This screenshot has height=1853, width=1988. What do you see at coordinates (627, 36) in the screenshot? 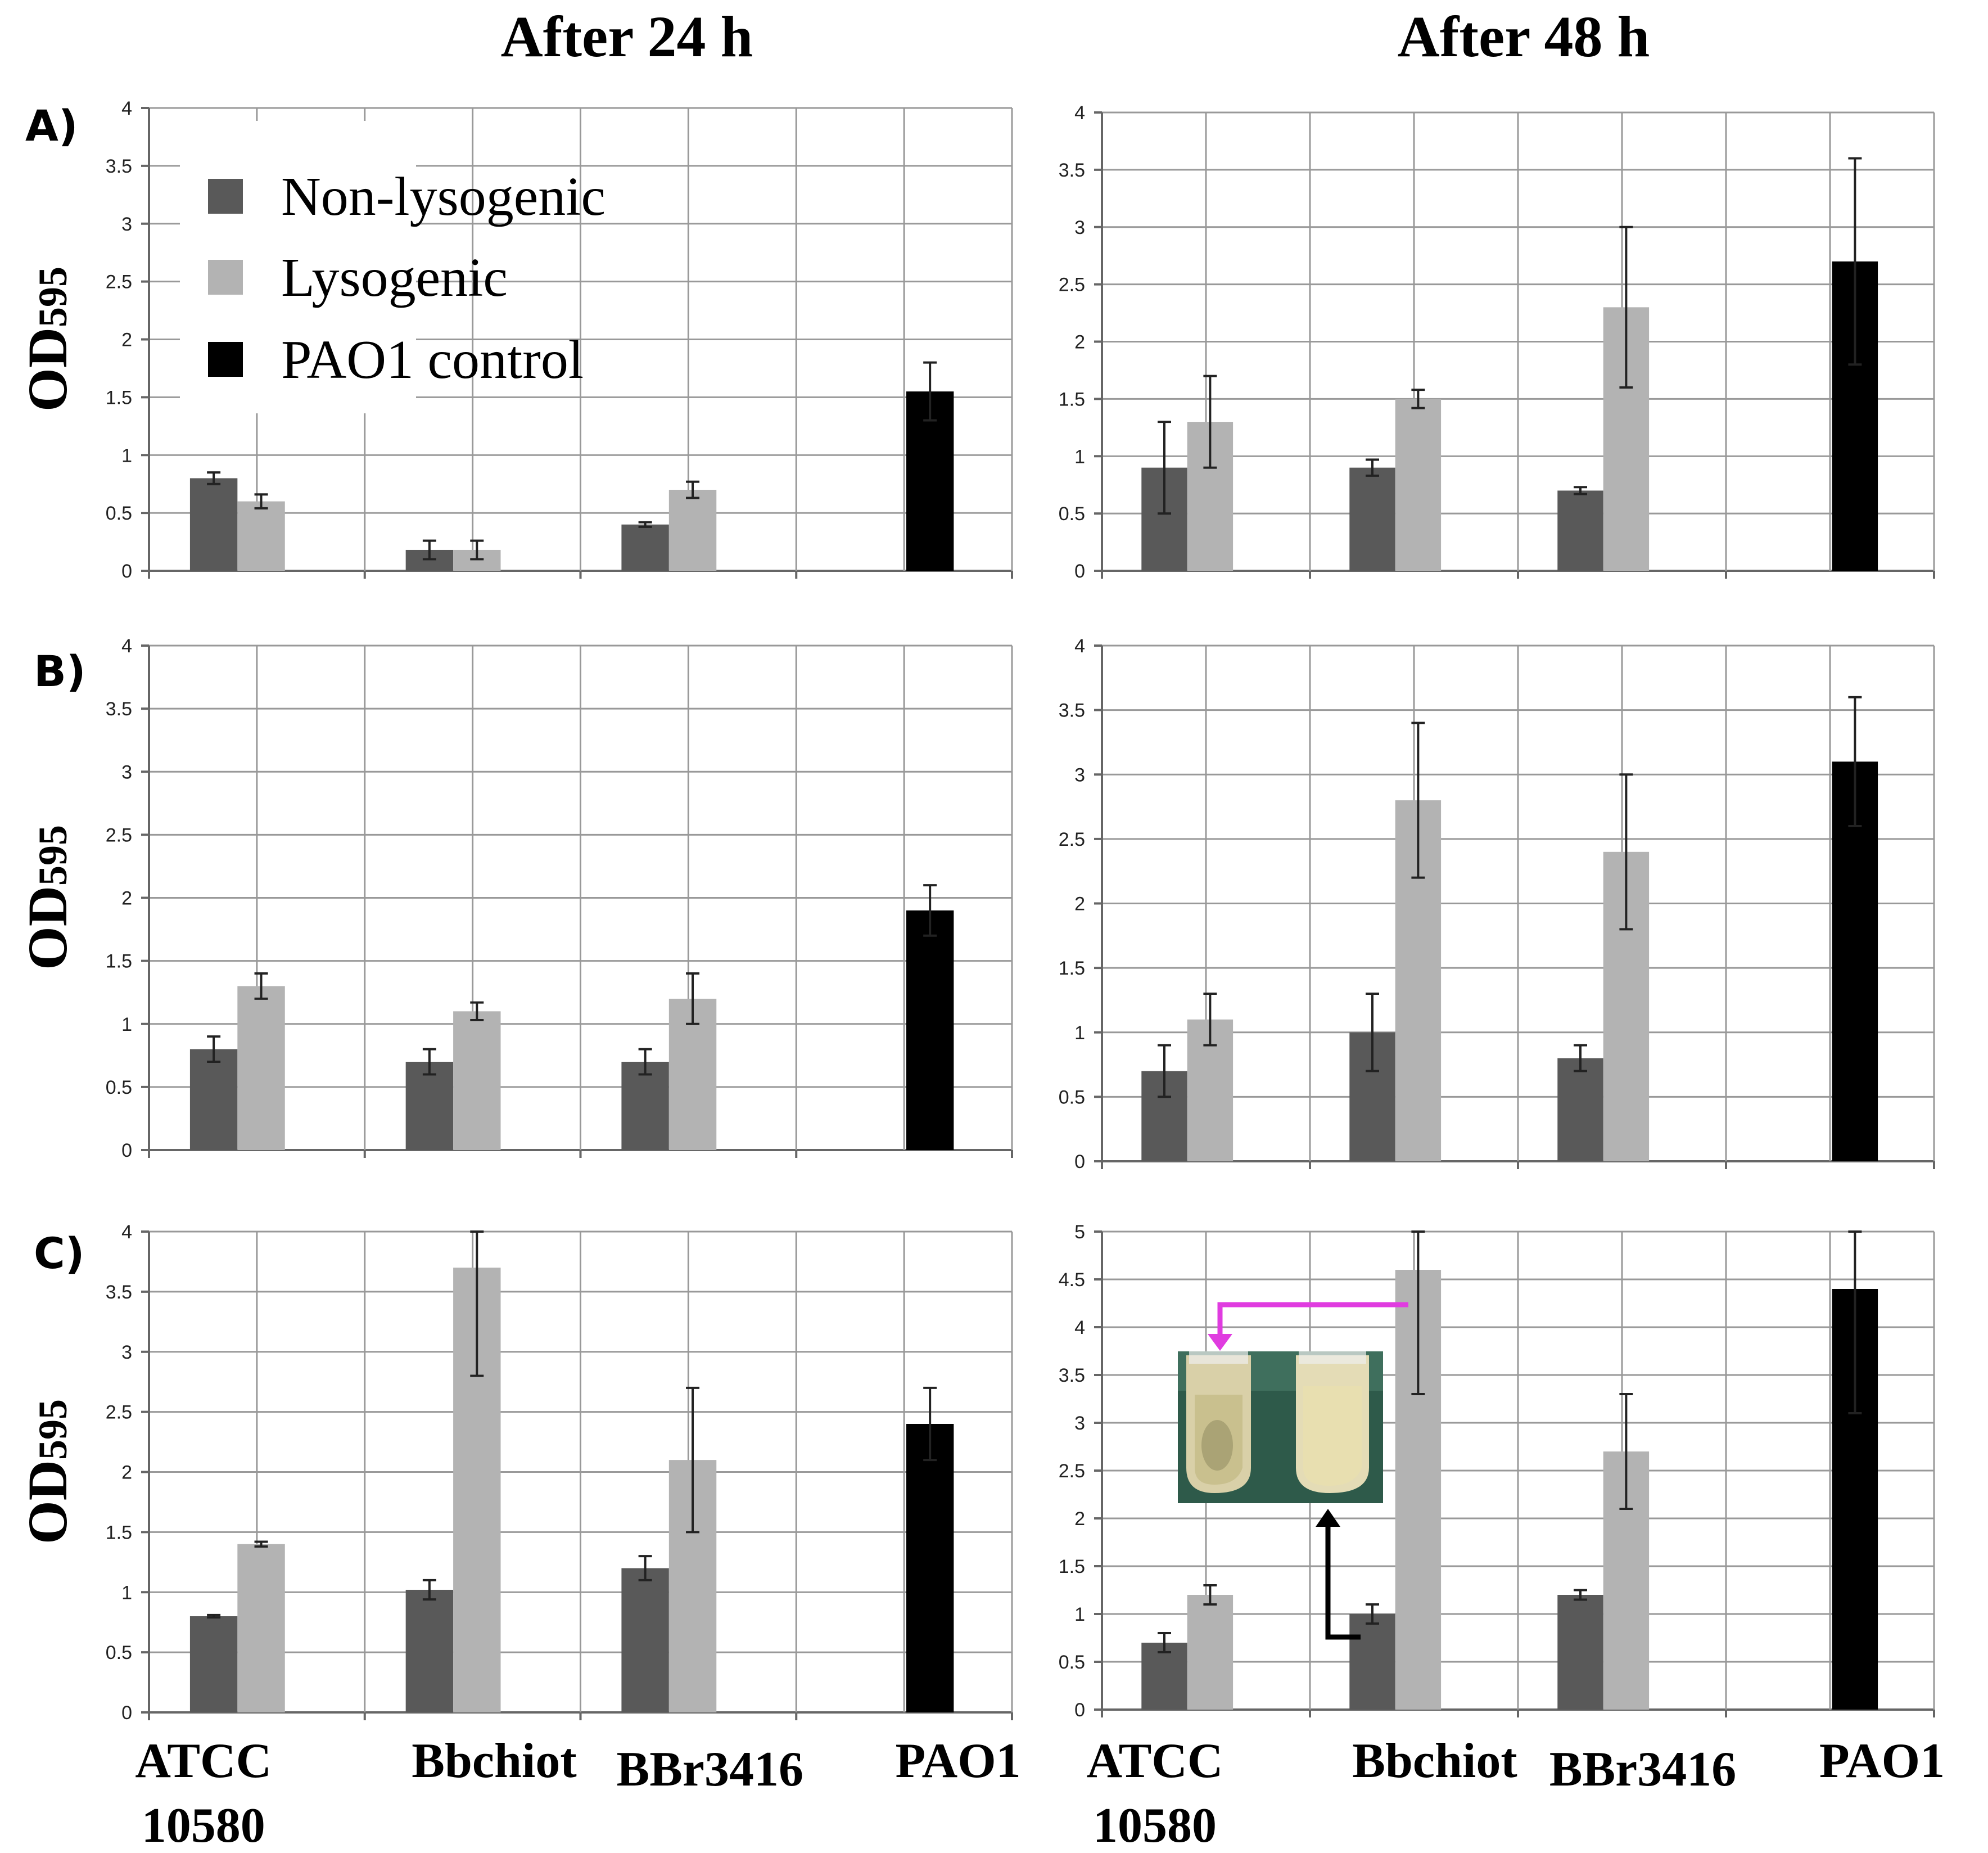
I see `column-title-24h: After 24 h` at bounding box center [627, 36].